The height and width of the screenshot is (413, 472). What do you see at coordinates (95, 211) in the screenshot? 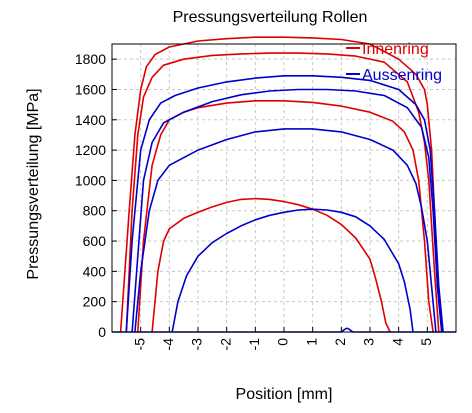
I see `y-tick-label-4: 800` at bounding box center [95, 211].